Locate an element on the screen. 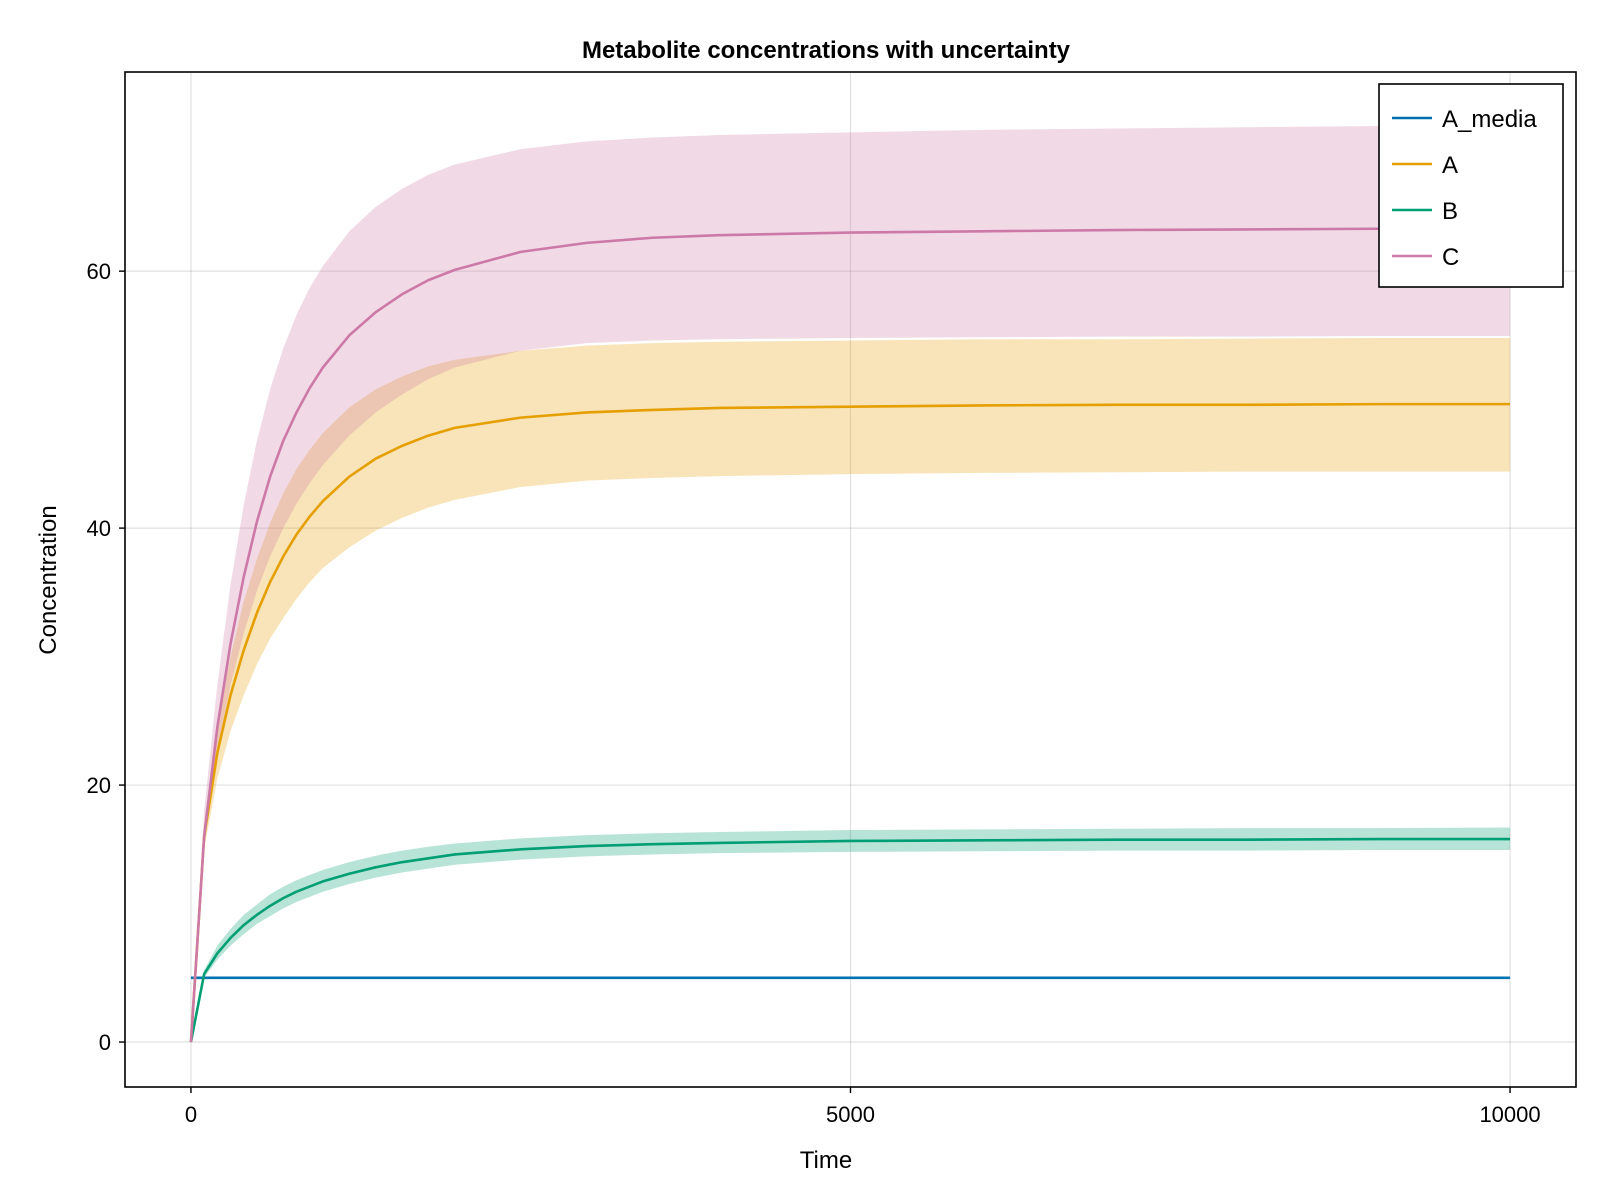 This screenshot has height=1200, width=1600. legend-label: A is located at coordinates (1450, 165).